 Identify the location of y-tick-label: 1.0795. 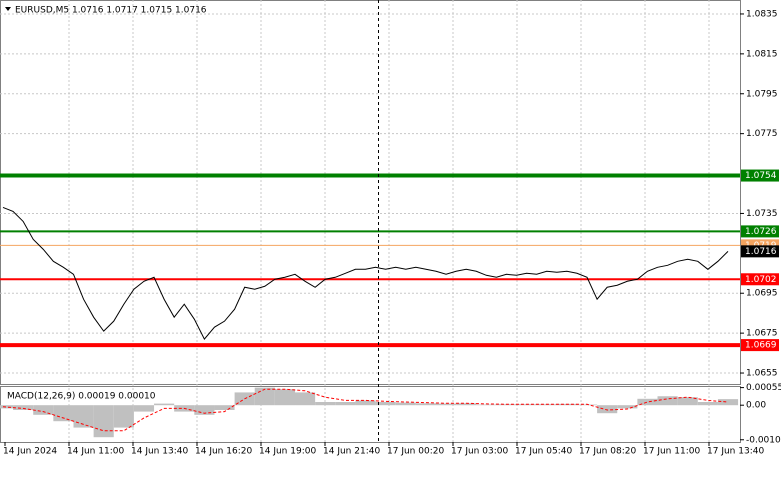
(762, 94).